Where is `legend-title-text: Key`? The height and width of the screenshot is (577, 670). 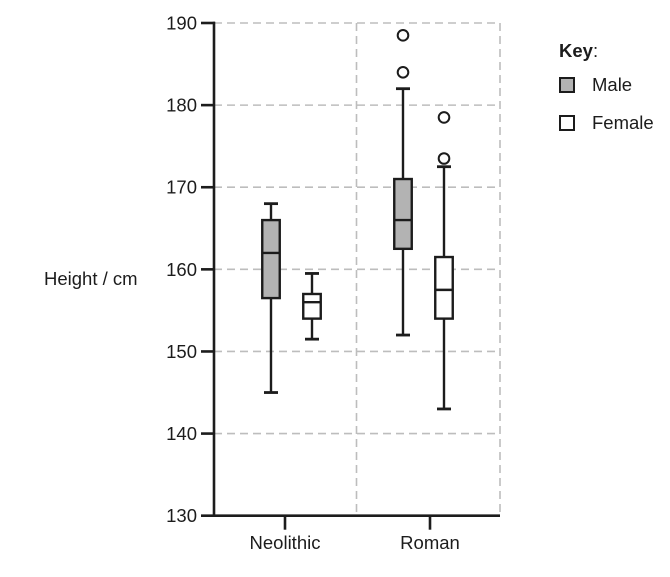 legend-title-text: Key is located at coordinates (576, 50).